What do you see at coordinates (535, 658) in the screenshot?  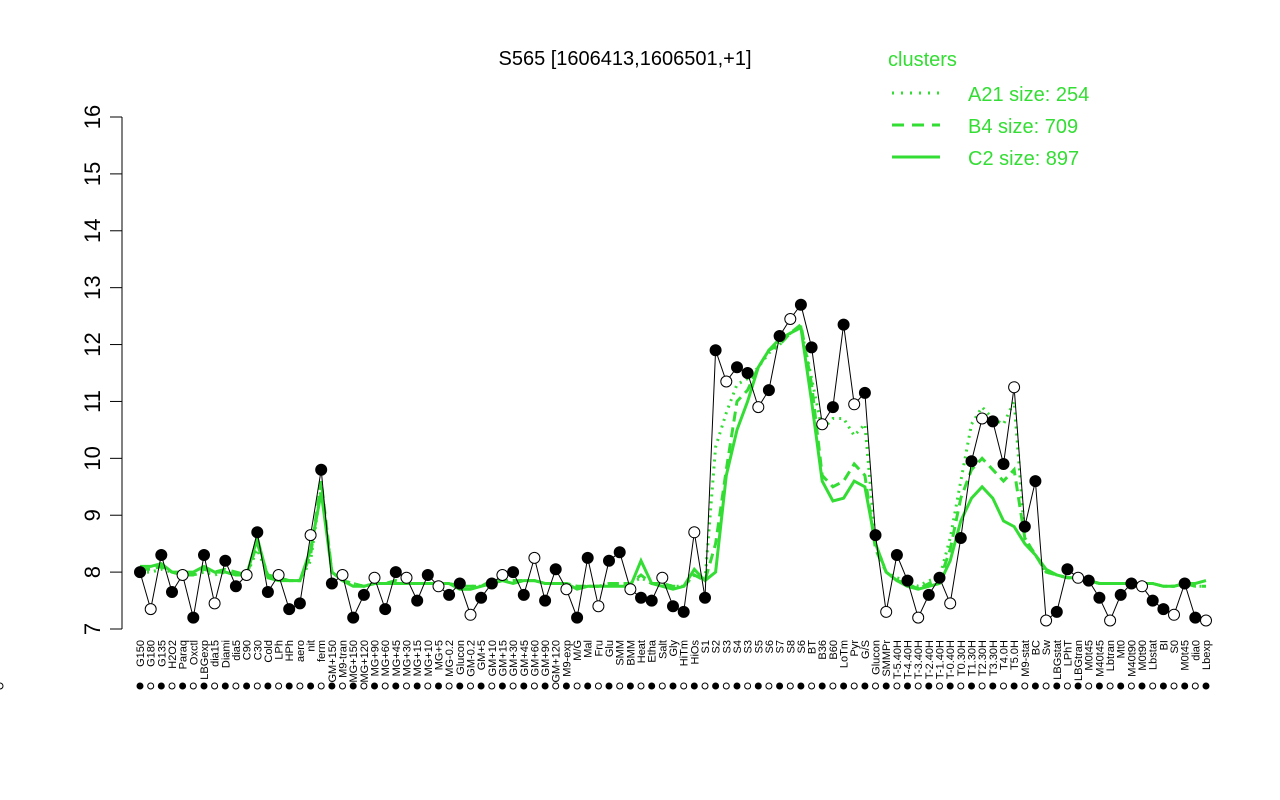 I see `x-tick-label: GM+60` at bounding box center [535, 658].